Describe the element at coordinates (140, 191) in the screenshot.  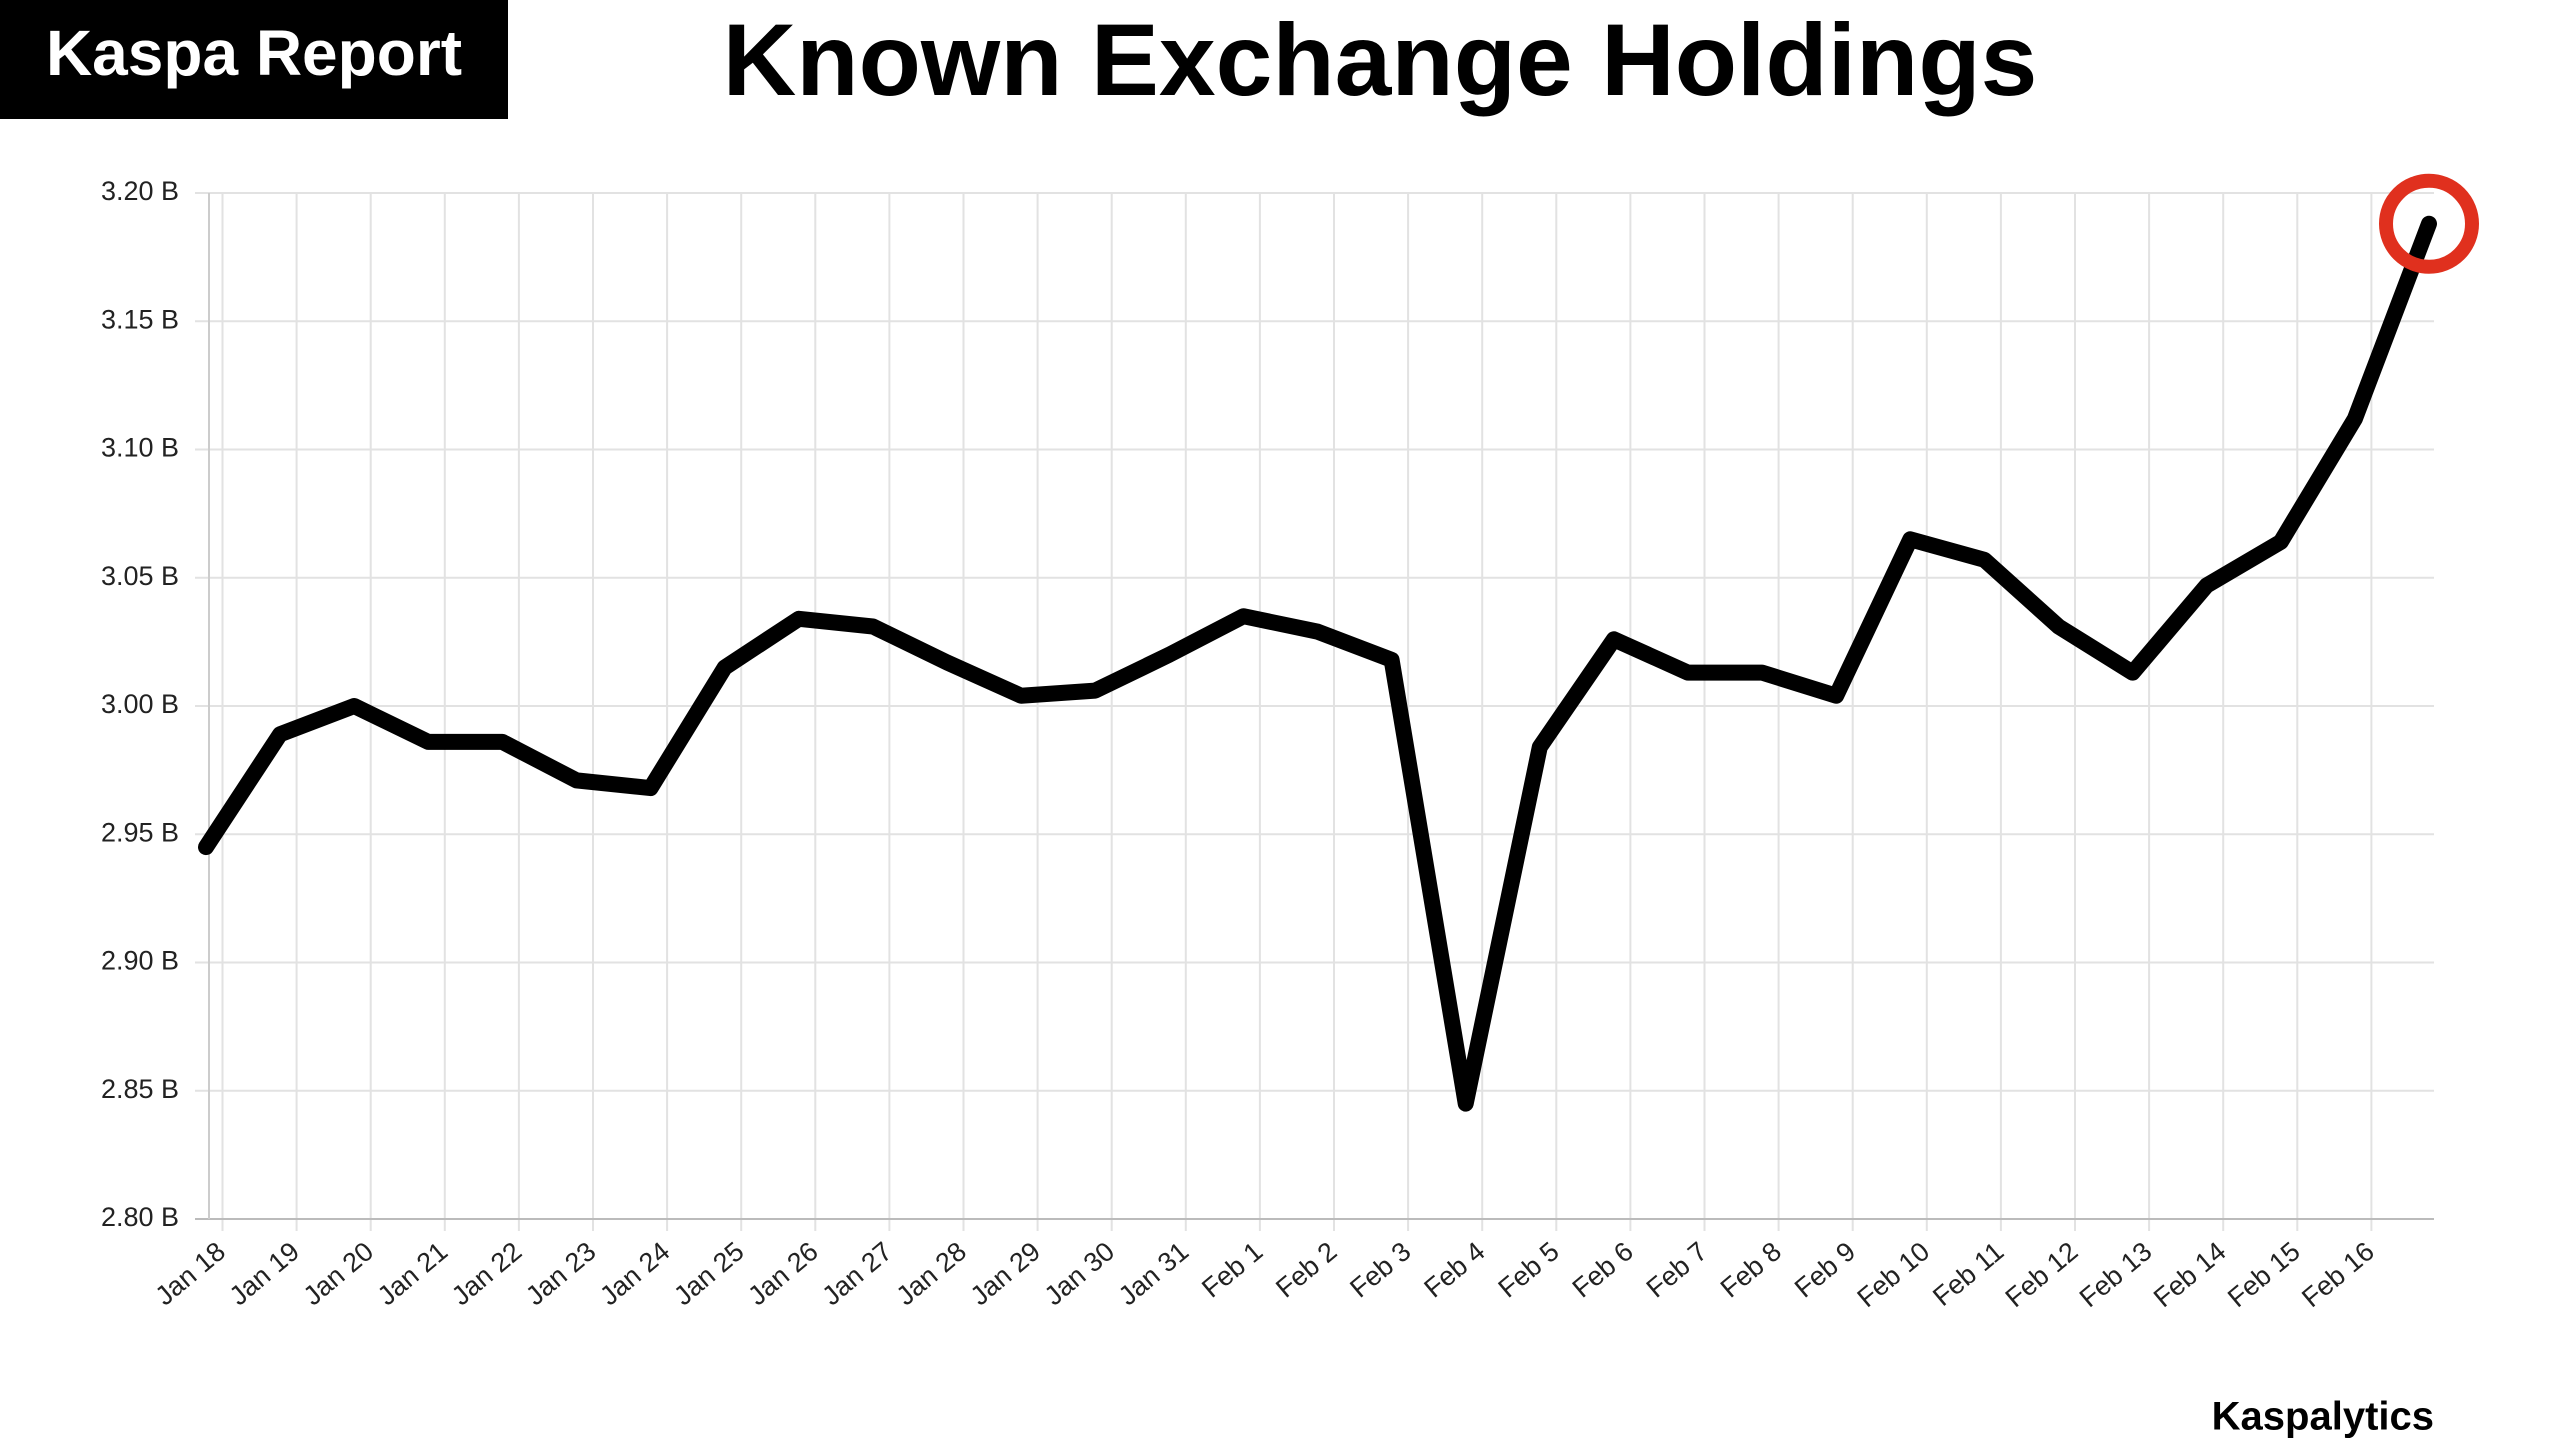
I see `y-tick-label: 3.20 B` at that location.